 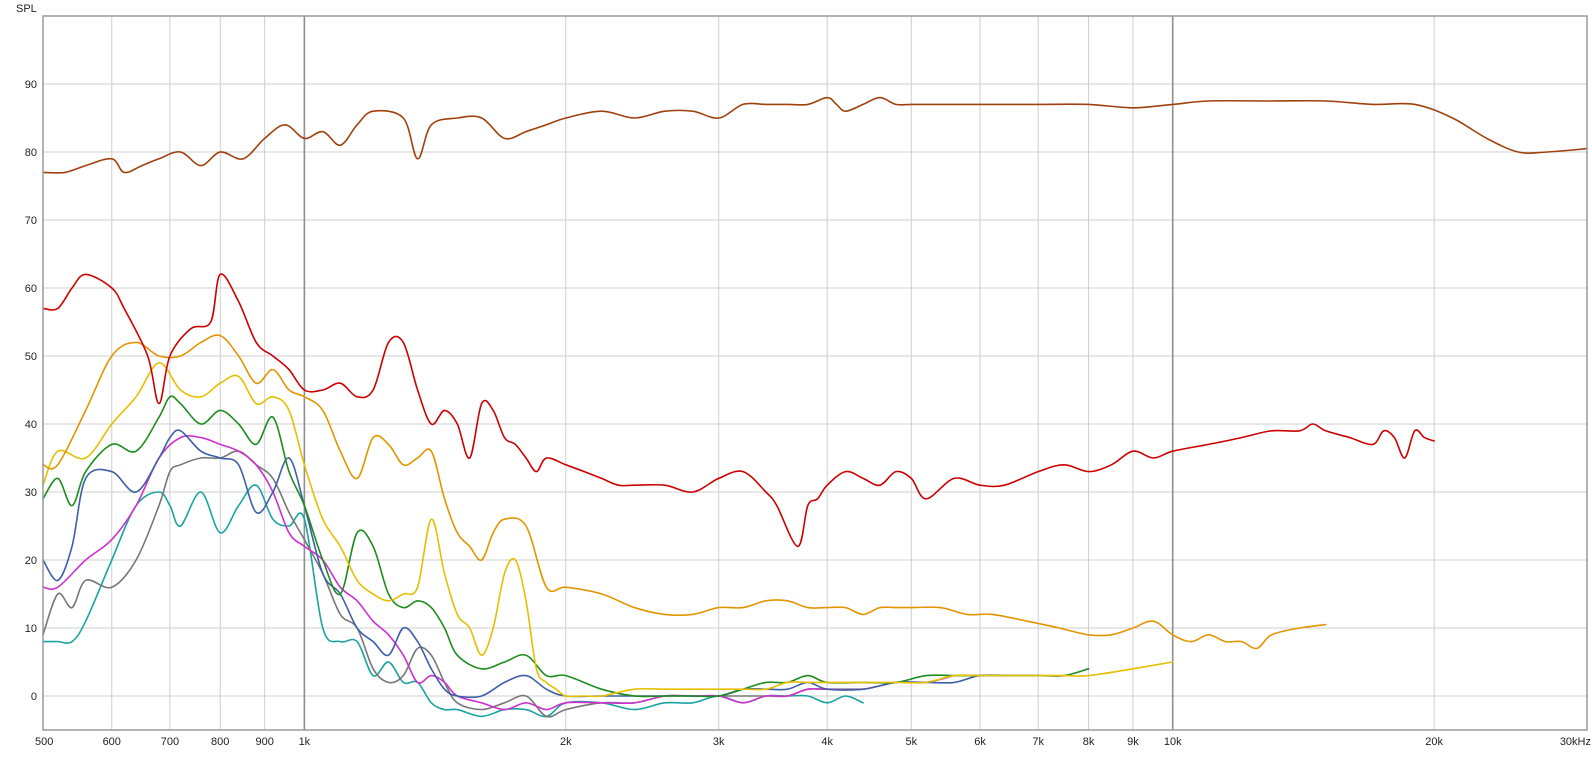 What do you see at coordinates (220, 742) in the screenshot?
I see `x-tick-label: 800` at bounding box center [220, 742].